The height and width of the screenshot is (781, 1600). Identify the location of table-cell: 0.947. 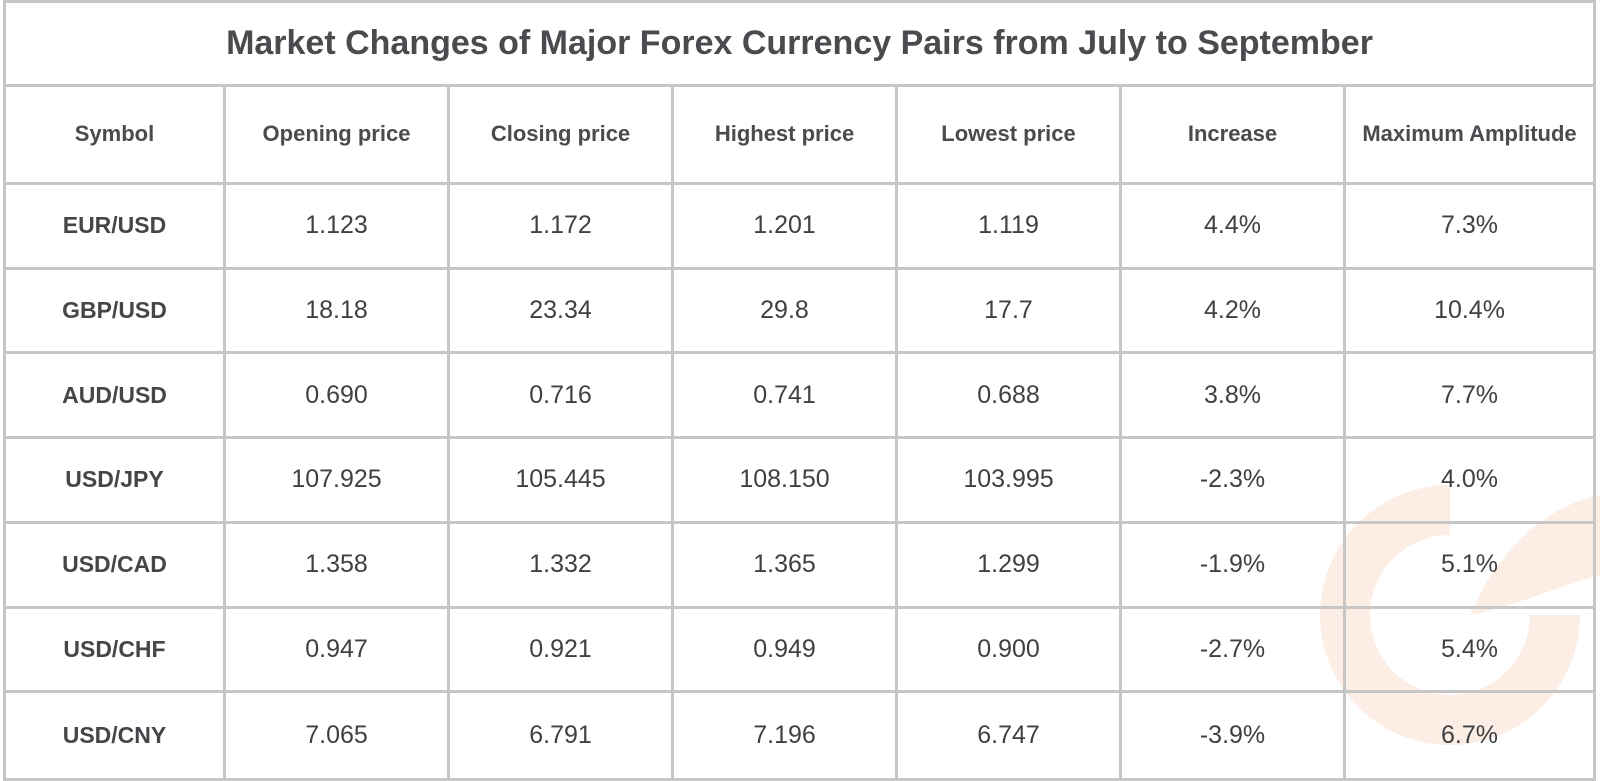
(338, 651).